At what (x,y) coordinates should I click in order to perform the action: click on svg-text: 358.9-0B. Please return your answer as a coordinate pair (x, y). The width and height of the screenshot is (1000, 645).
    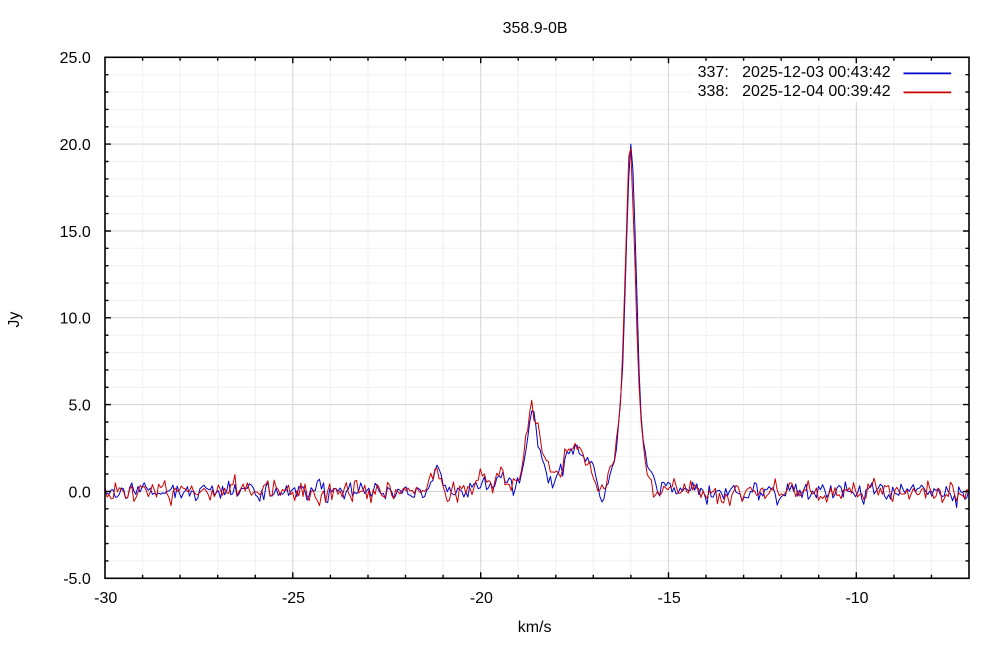
    Looking at the image, I should click on (535, 28).